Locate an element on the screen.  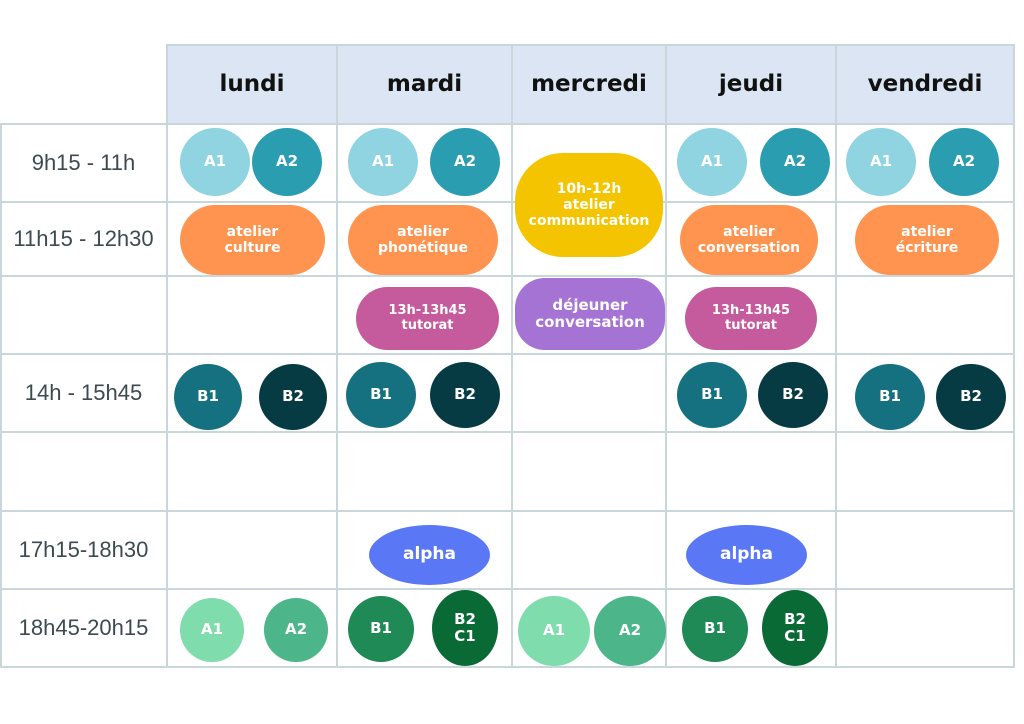
day-header-lundi: lundi is located at coordinates (252, 83).